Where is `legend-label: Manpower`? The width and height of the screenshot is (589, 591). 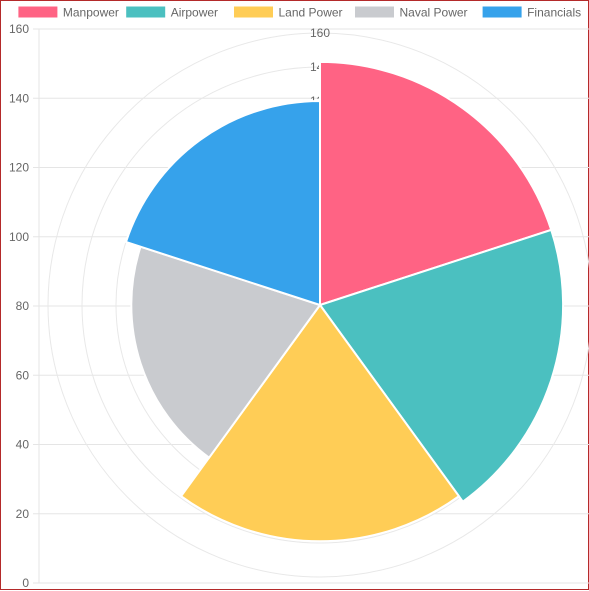 legend-label: Manpower is located at coordinates (91, 13).